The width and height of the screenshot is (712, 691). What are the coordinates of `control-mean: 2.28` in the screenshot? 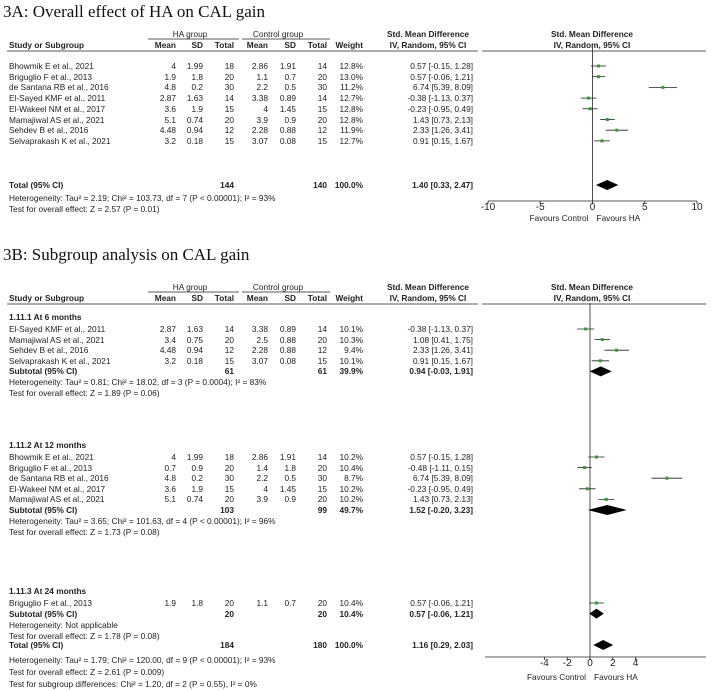 It's located at (259, 350).